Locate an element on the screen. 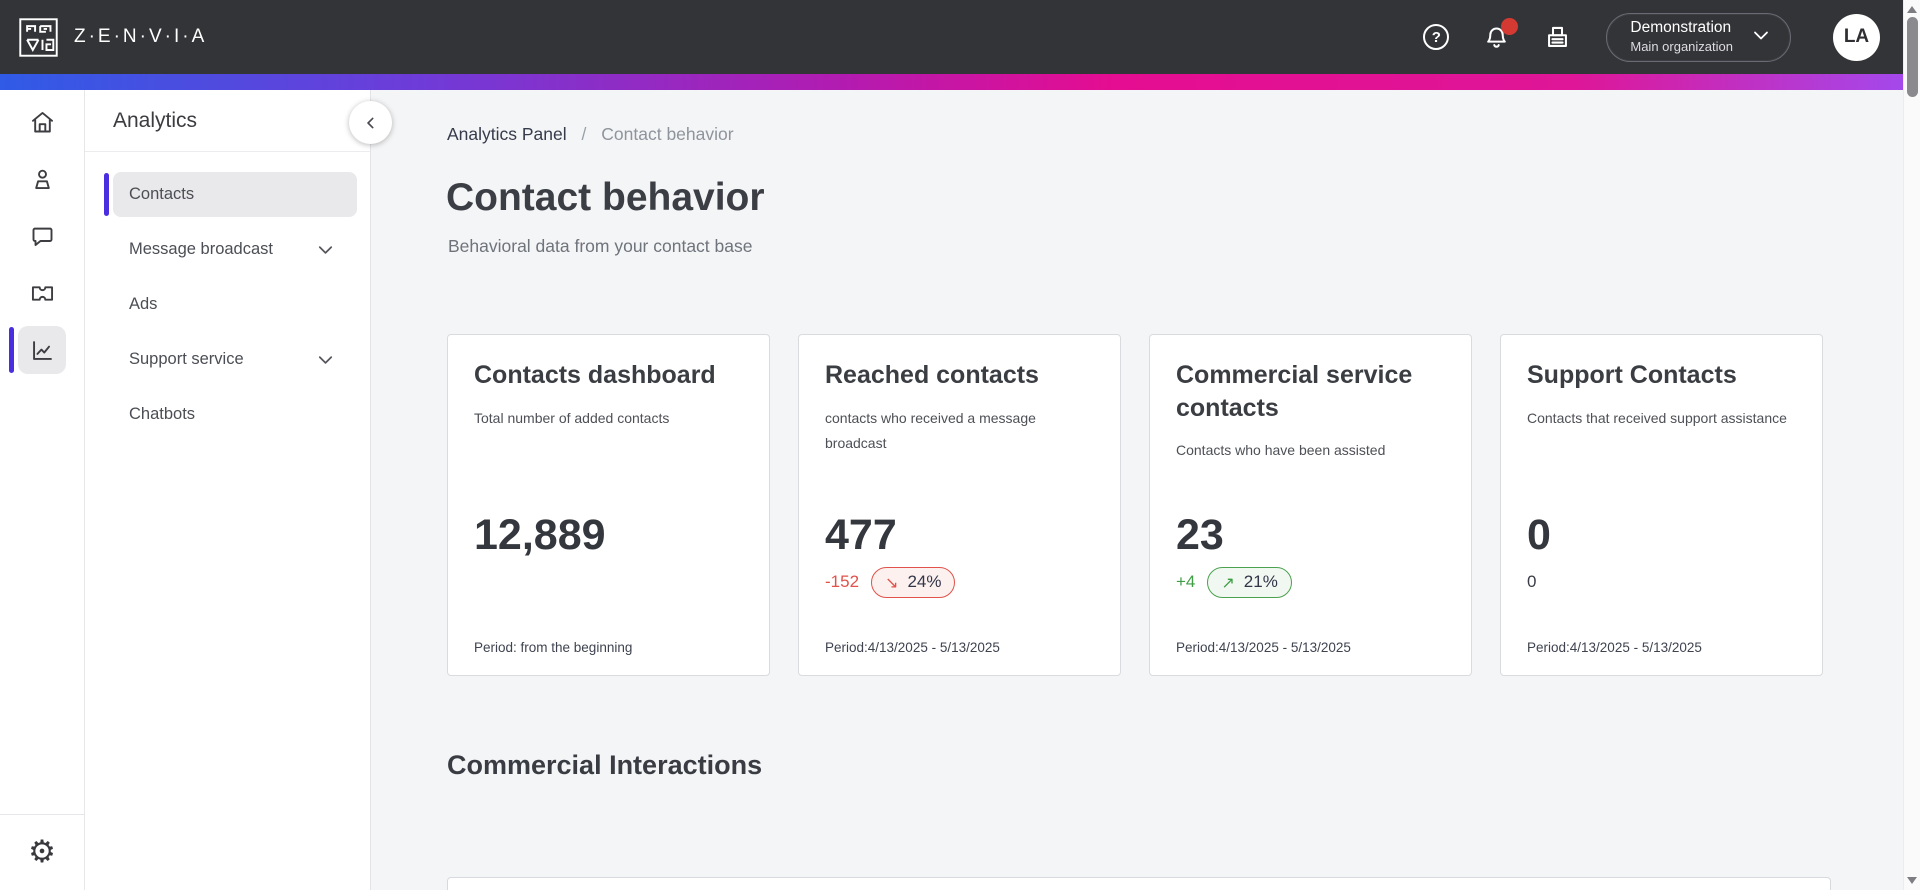 Image resolution: width=1920 pixels, height=890 pixels. sidebar-item-conversations is located at coordinates (42, 236).